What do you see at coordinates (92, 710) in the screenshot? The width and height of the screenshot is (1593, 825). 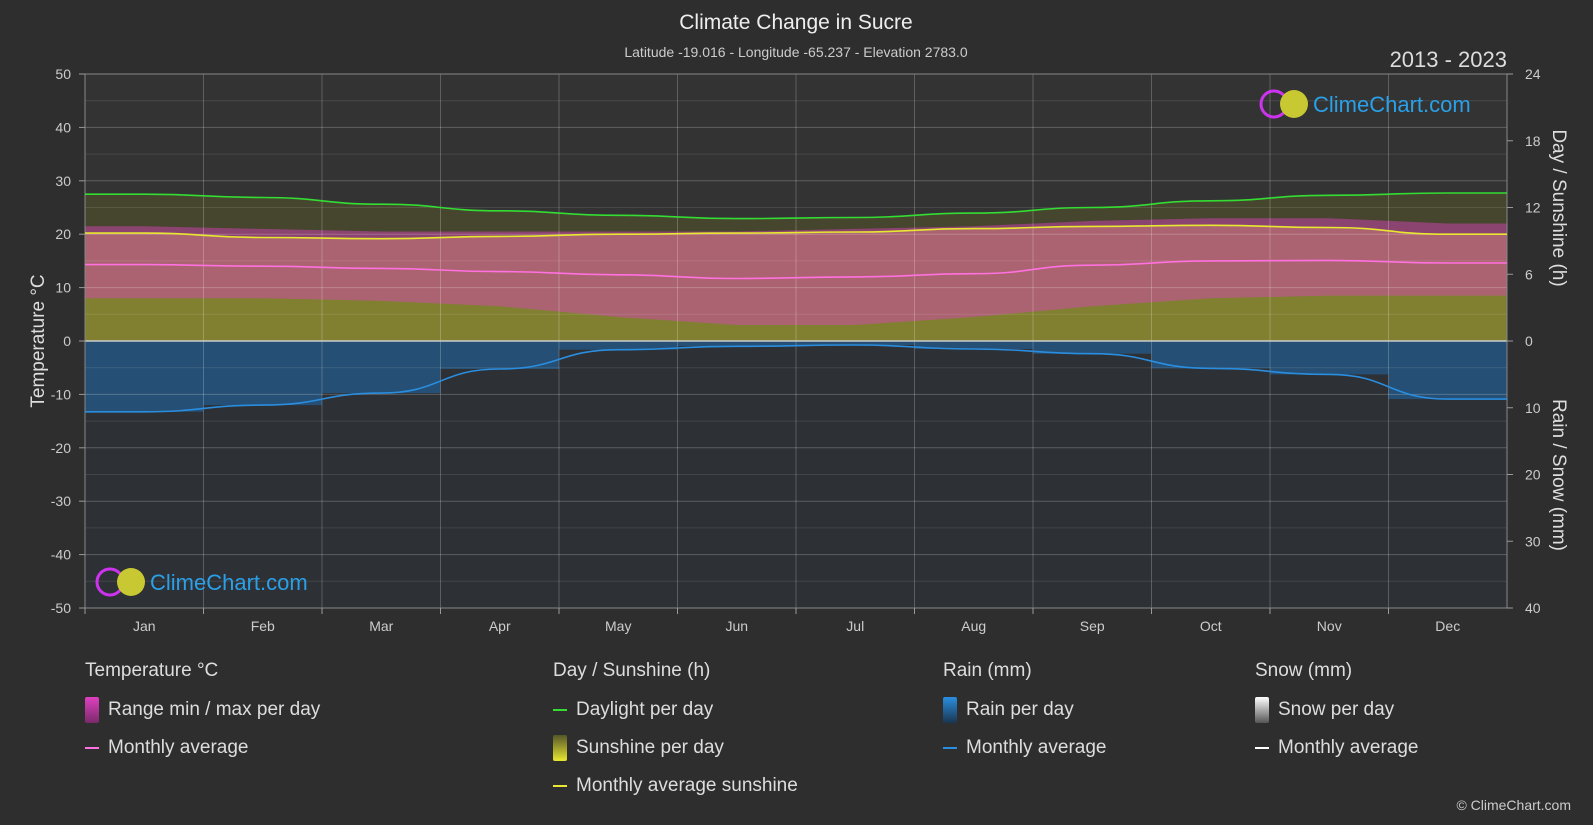 I see `temp-range-swatch` at bounding box center [92, 710].